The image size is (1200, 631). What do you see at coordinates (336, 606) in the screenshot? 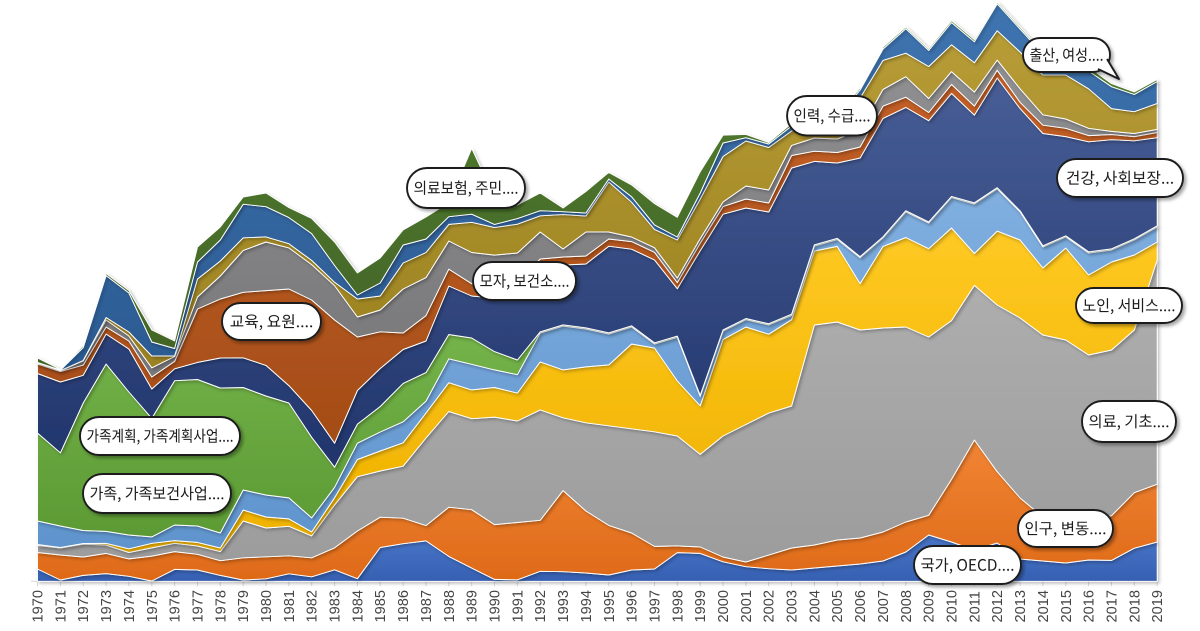
I see `svg-text: 1983` at bounding box center [336, 606].